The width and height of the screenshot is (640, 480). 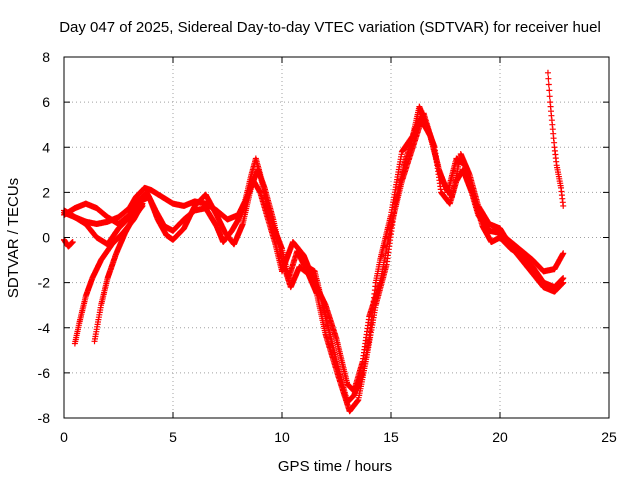 I want to click on y-tick-label: 4, so click(x=46, y=147).